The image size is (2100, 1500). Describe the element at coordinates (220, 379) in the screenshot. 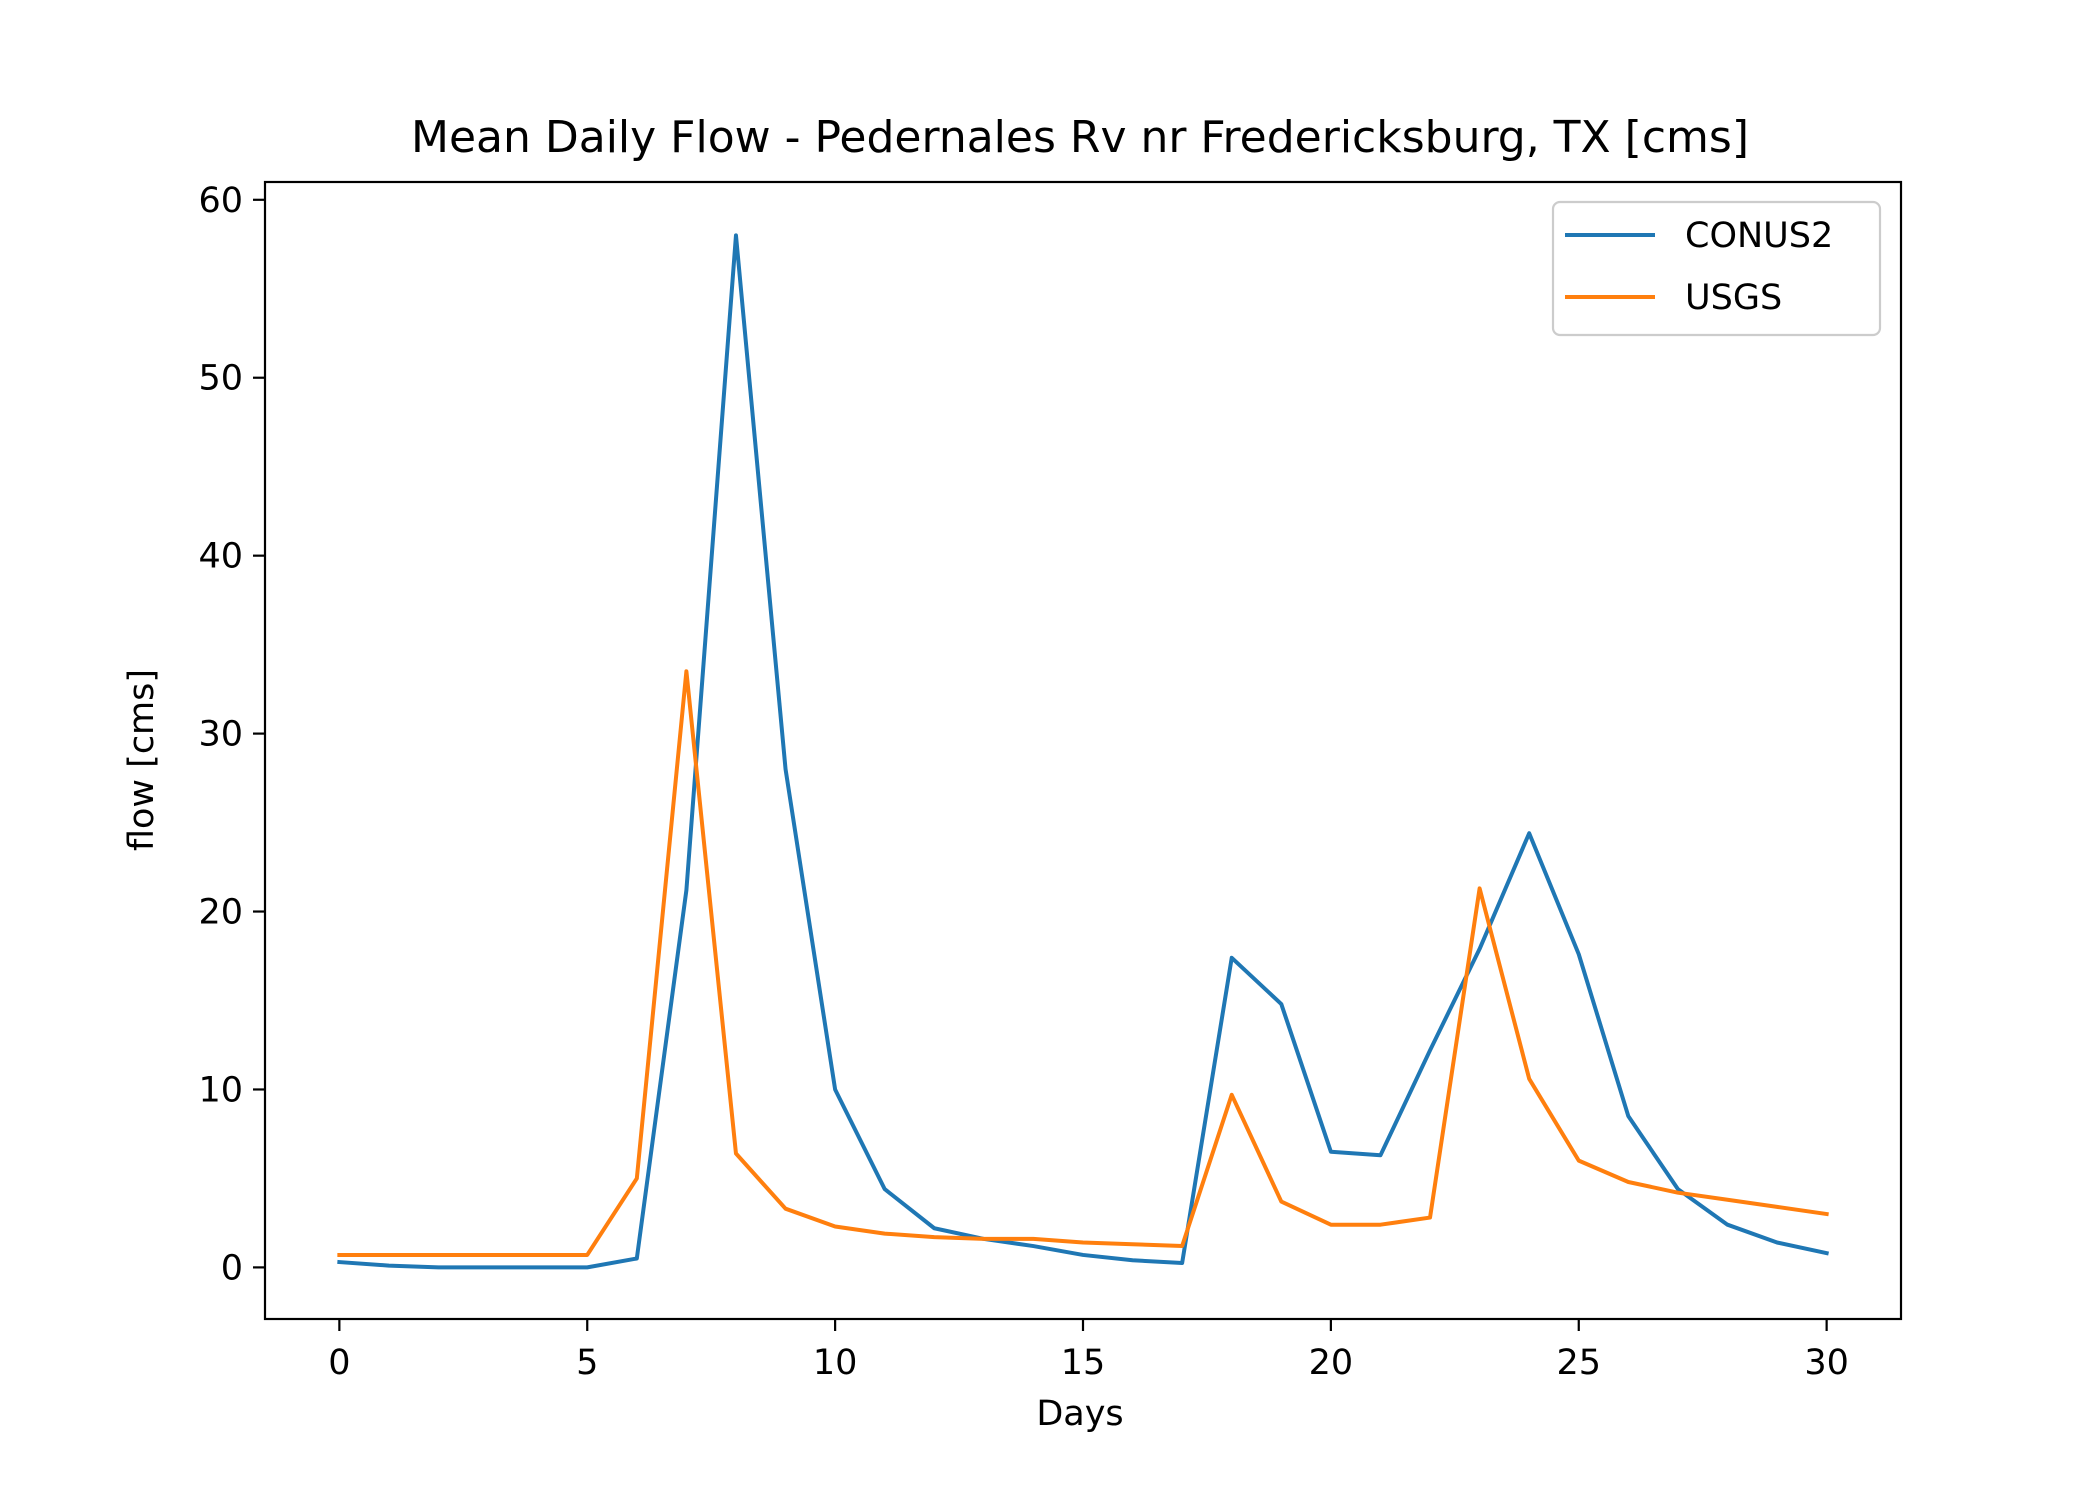

I see `y-tick-label-50: 50` at that location.